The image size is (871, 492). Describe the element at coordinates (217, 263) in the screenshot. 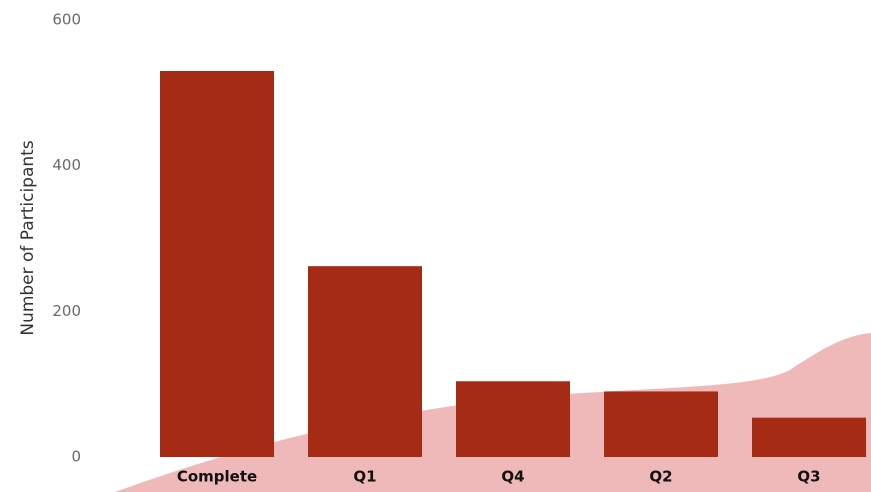

I see `bar-complete` at that location.